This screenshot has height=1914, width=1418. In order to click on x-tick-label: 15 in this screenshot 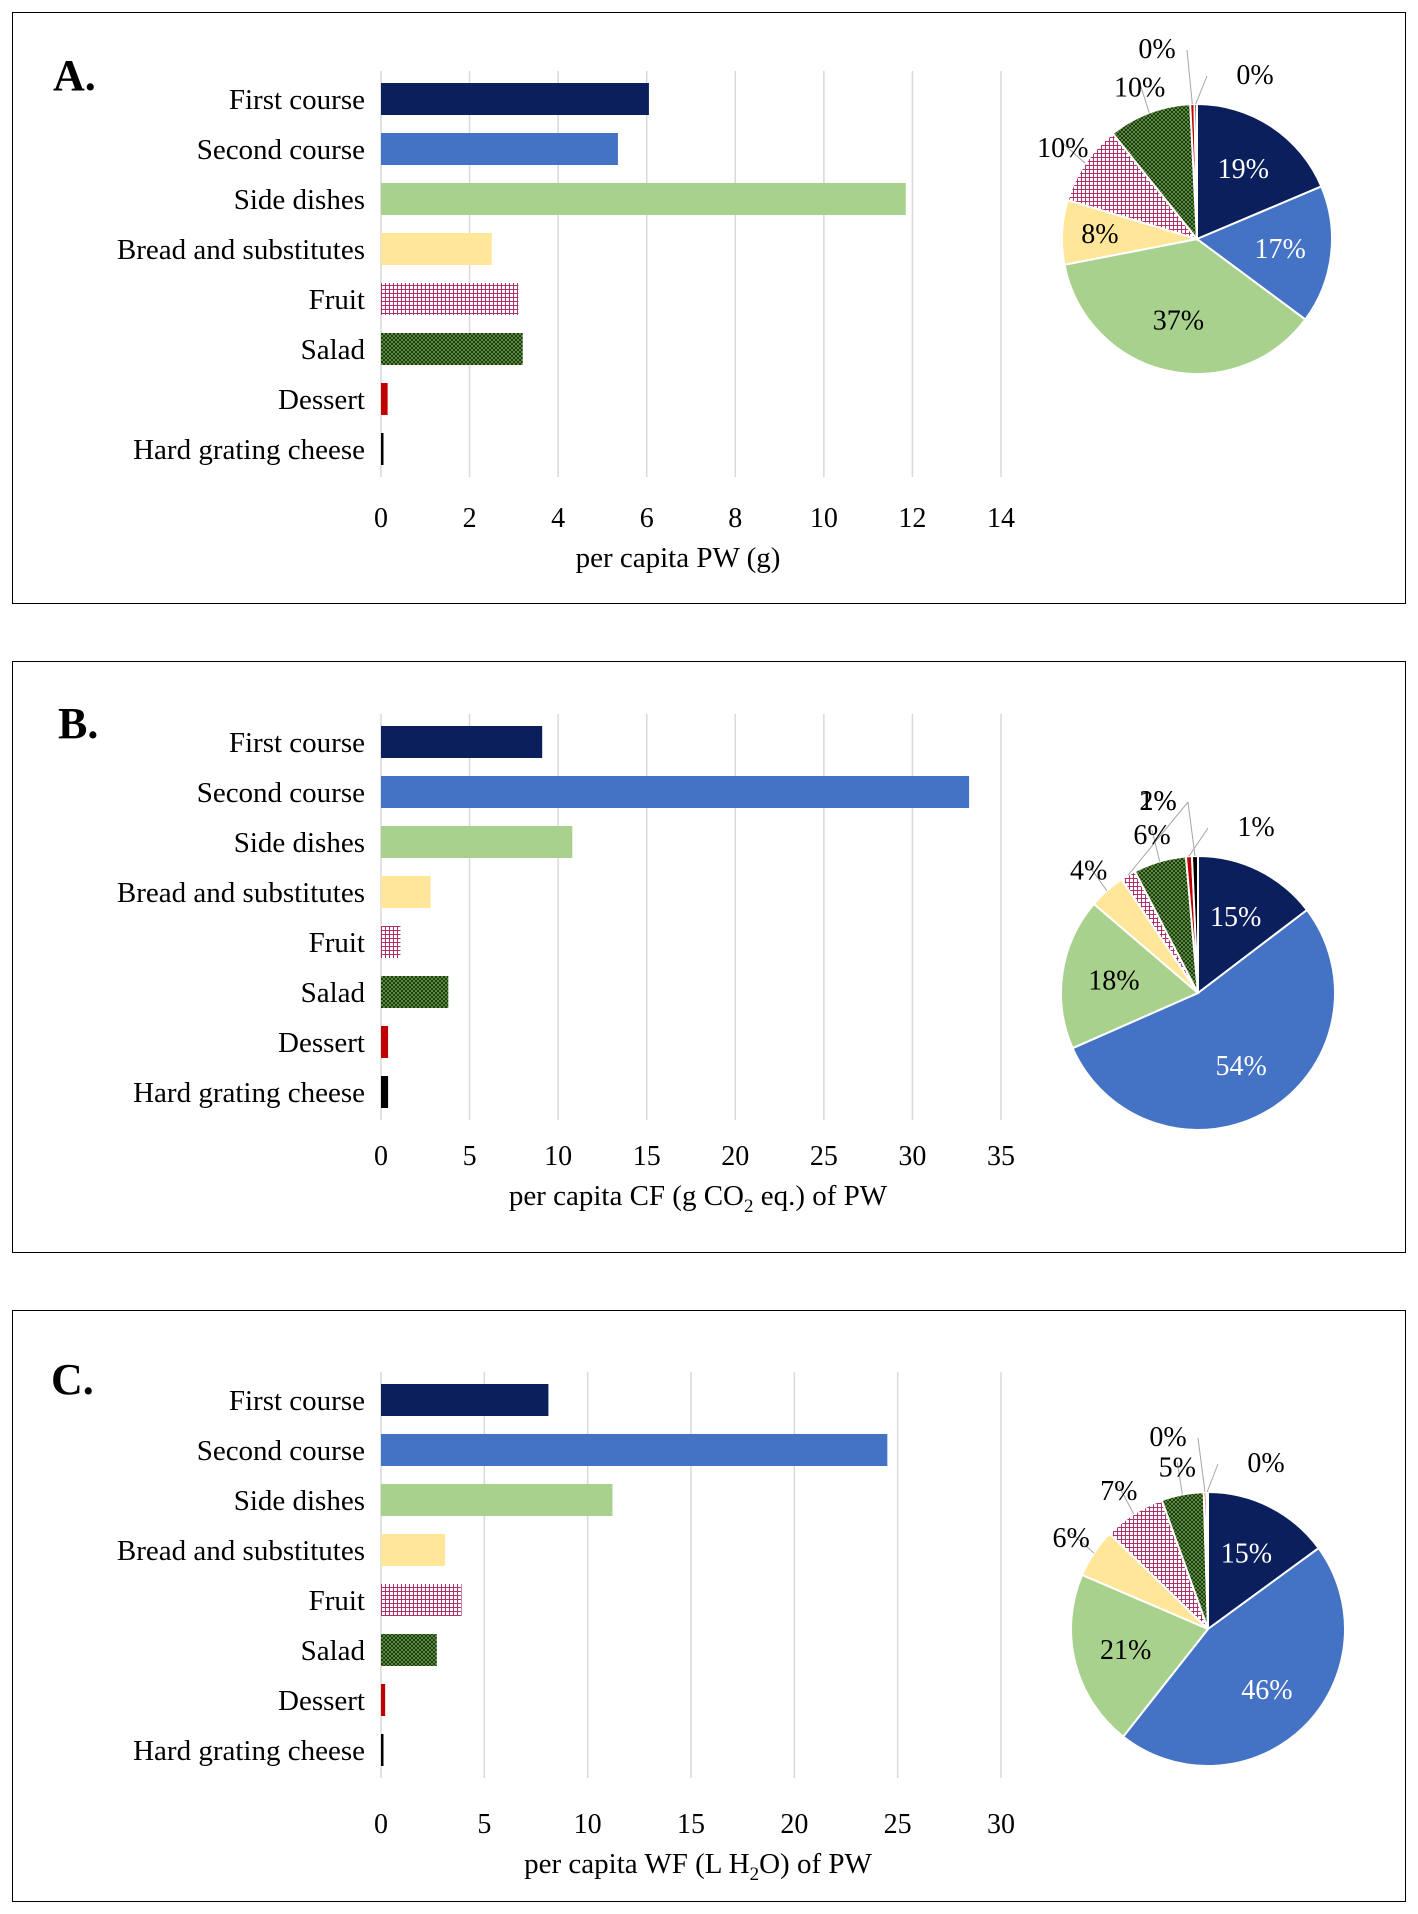, I will do `click(647, 1156)`.